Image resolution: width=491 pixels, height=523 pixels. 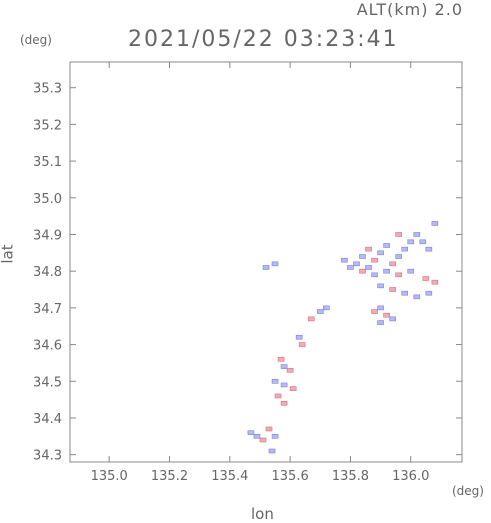 I want to click on y-tick-label: 34.8, so click(x=47, y=272).